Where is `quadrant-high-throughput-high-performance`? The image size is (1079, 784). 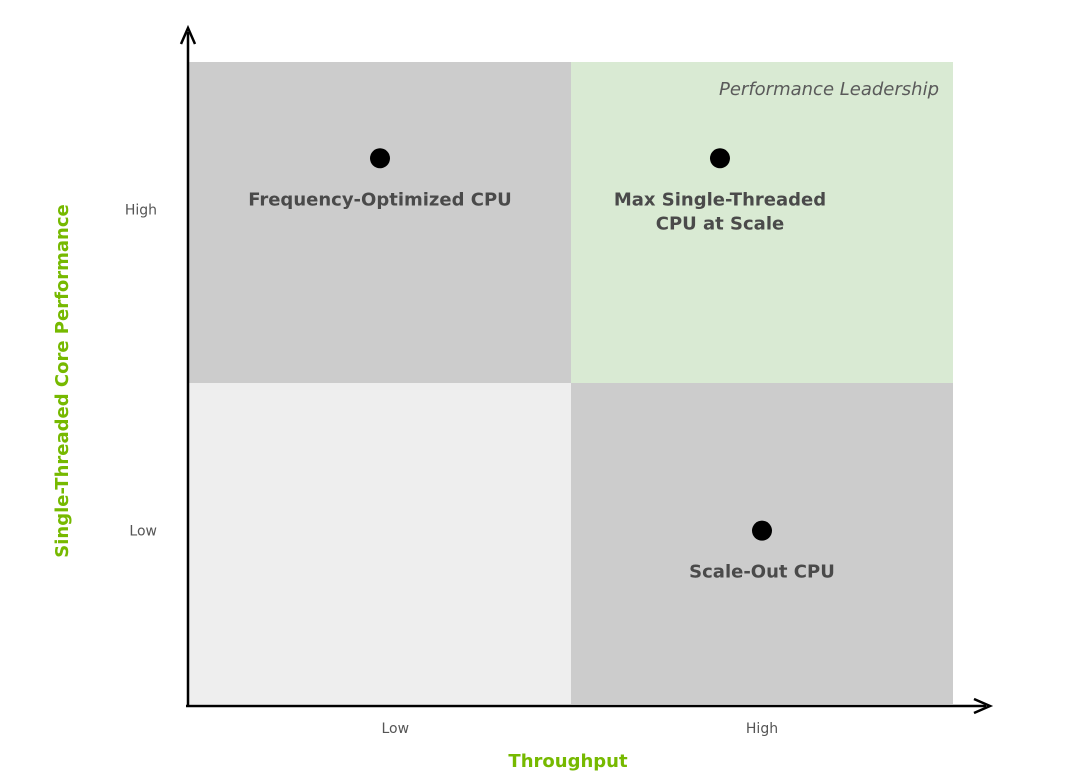
quadrant-high-throughput-high-performance is located at coordinates (762, 222).